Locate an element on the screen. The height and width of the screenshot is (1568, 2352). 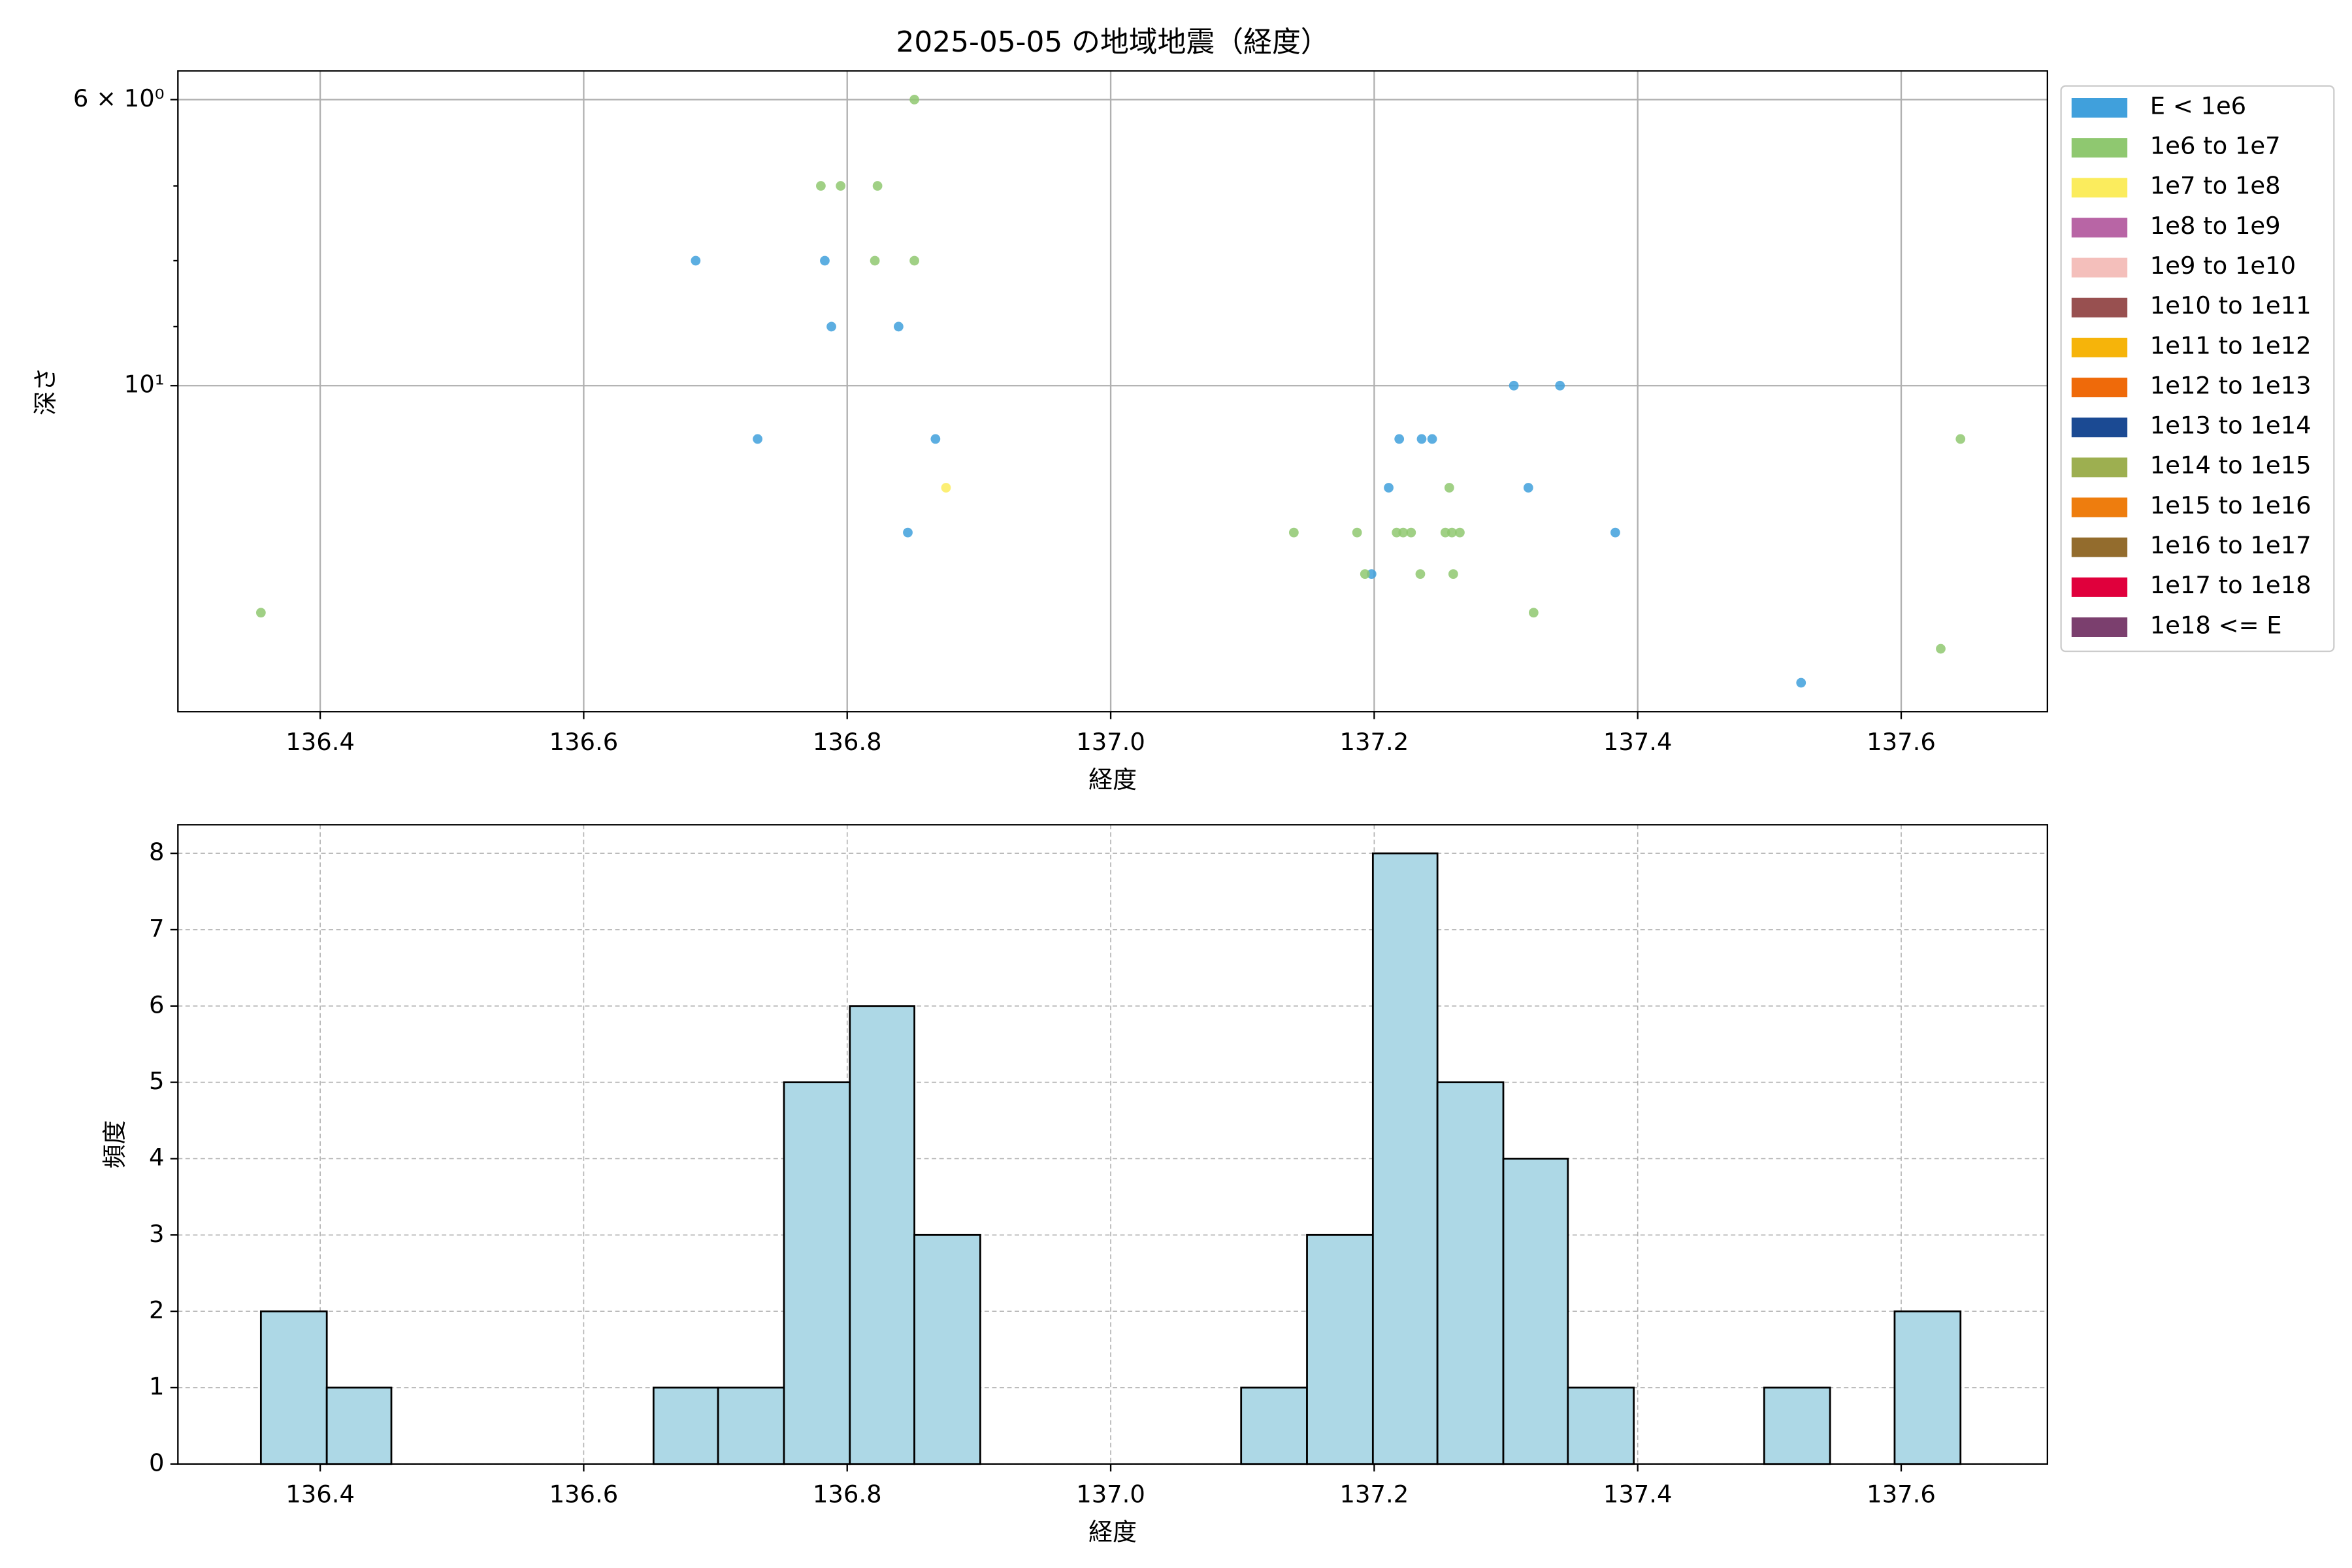
legend-label: 1e17 to 1e18 is located at coordinates (2230, 585).